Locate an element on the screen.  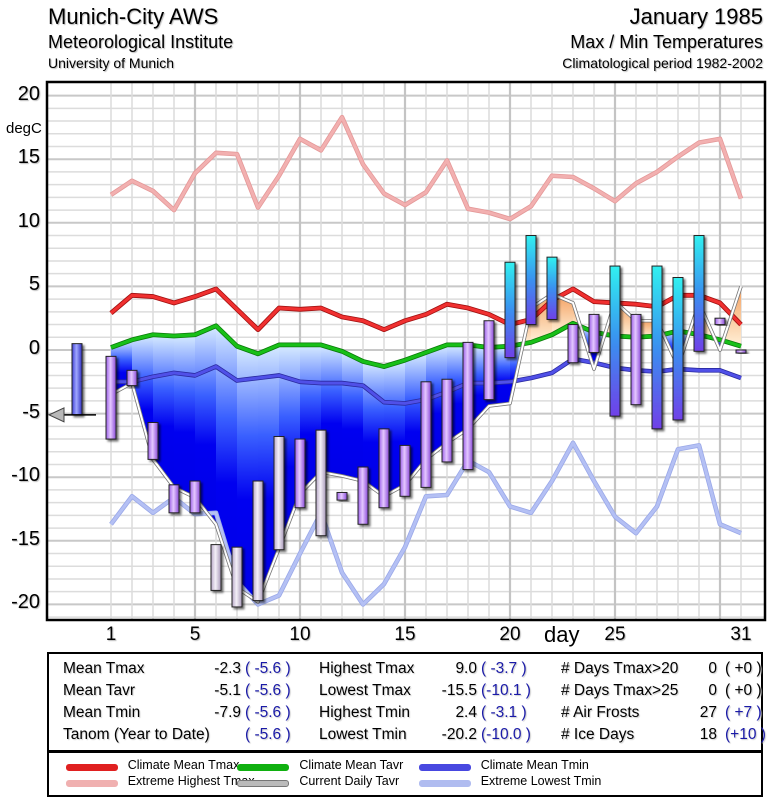
stat-label: Highest Tmin is located at coordinates (365, 712).